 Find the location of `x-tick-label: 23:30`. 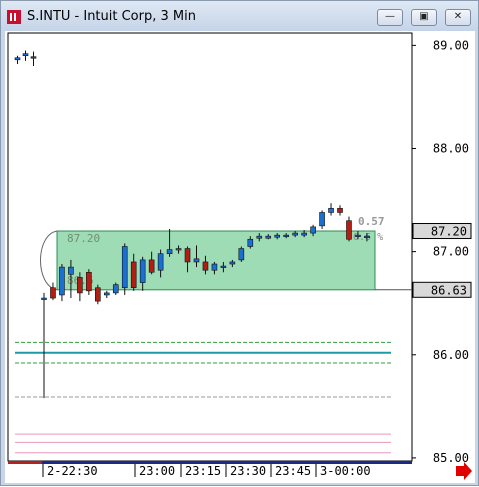

x-tick-label: 23:30 is located at coordinates (248, 471).